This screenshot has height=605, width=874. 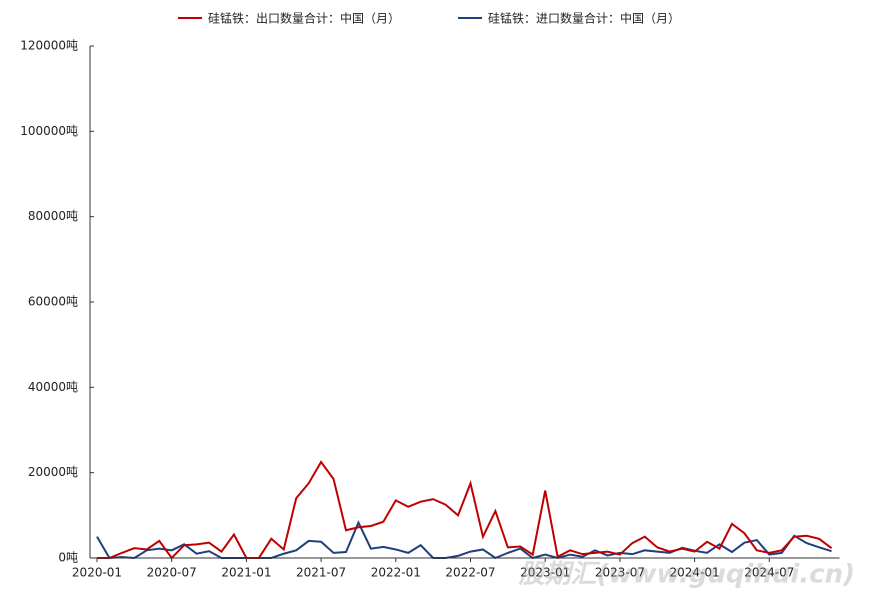 What do you see at coordinates (53, 387) in the screenshot?
I see `y-tick-label: 40000吨` at bounding box center [53, 387].